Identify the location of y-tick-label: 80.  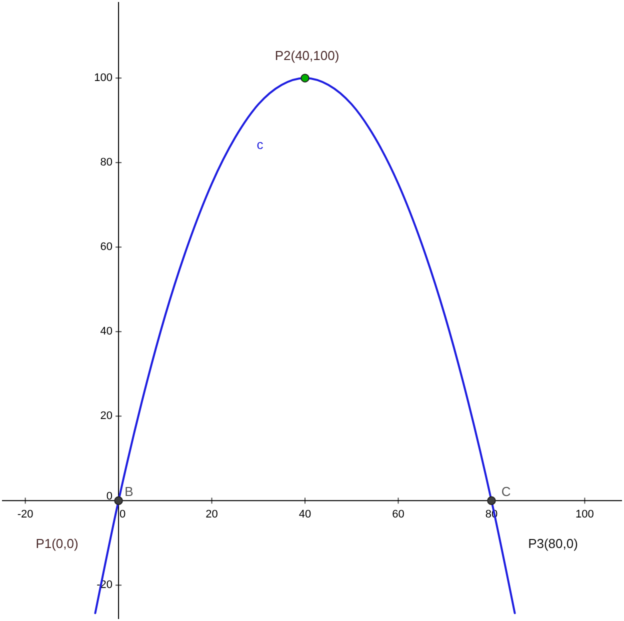
(106, 162).